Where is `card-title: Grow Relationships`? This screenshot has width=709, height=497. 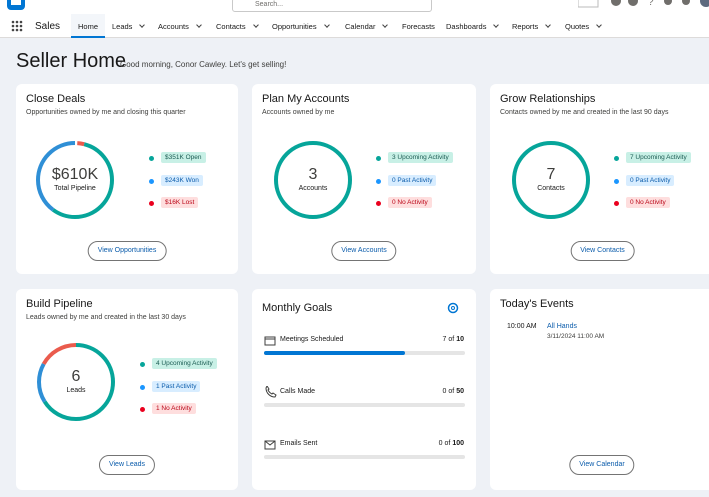 card-title: Grow Relationships is located at coordinates (548, 99).